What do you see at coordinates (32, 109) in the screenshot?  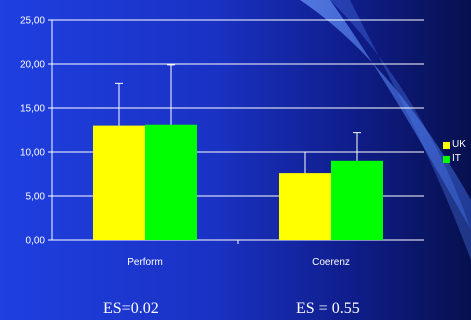 I see `y-tick-label: 15,00` at bounding box center [32, 109].